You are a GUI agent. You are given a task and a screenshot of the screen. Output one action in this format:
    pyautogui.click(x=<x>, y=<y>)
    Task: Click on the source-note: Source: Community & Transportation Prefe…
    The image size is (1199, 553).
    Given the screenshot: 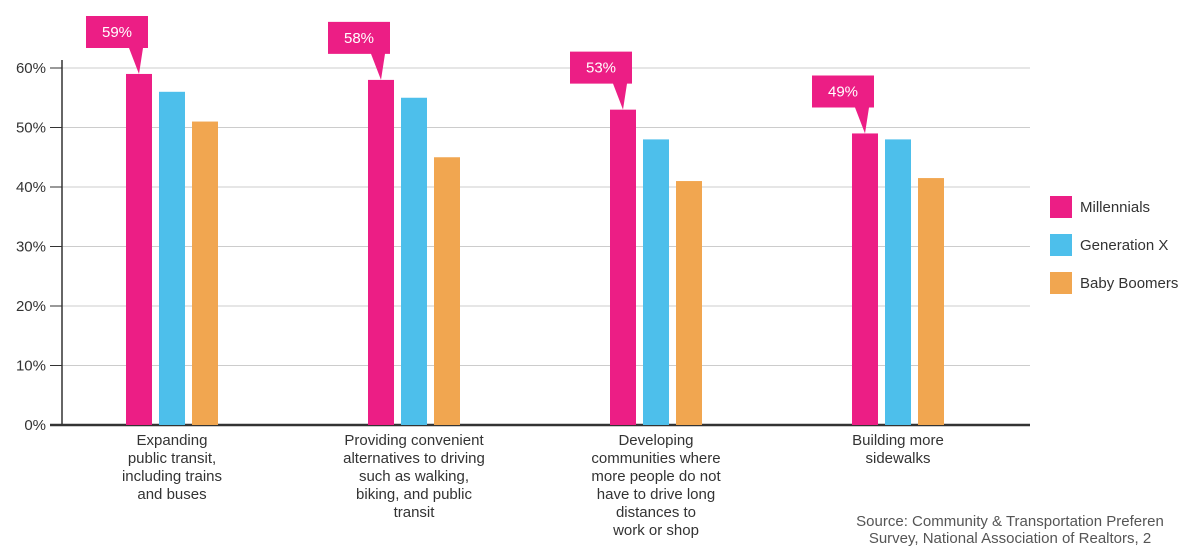 What is the action you would take?
    pyautogui.click(x=1010, y=530)
    